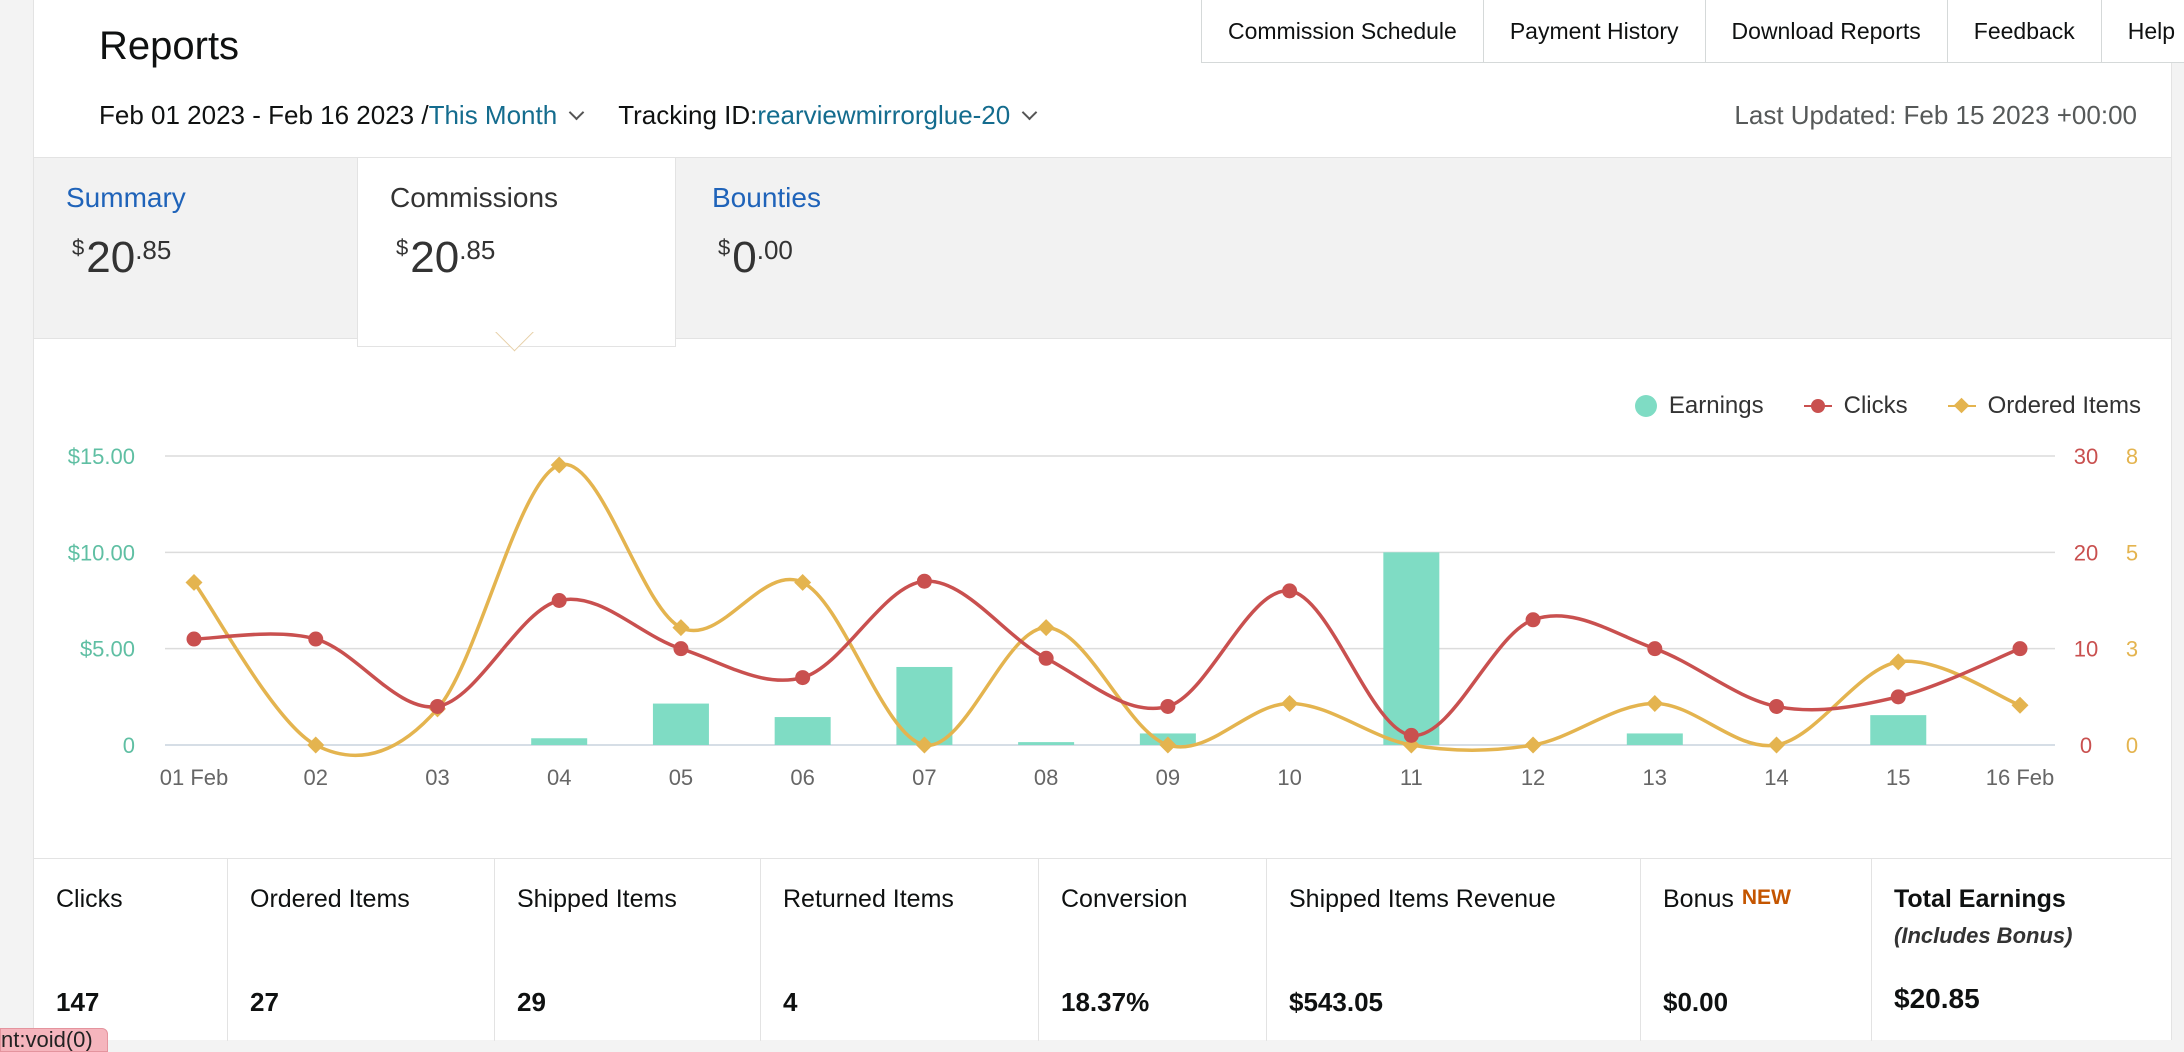 This screenshot has width=2184, height=1052. I want to click on stat-label: Conversion, so click(1124, 899).